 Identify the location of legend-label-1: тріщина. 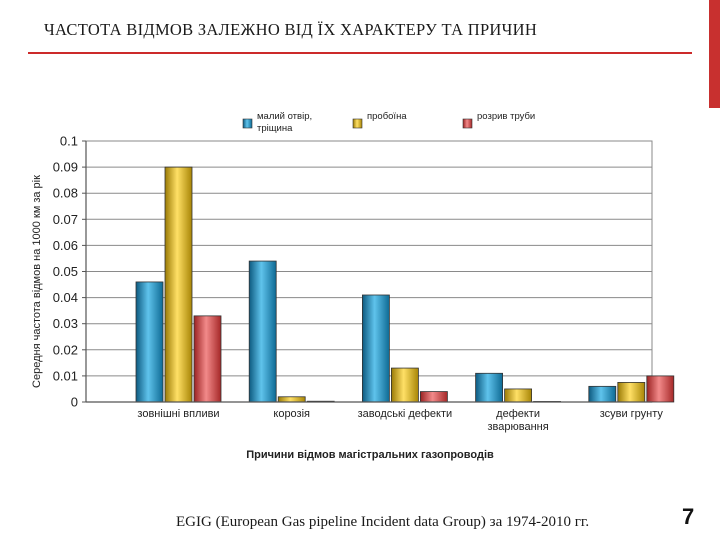
(275, 128).